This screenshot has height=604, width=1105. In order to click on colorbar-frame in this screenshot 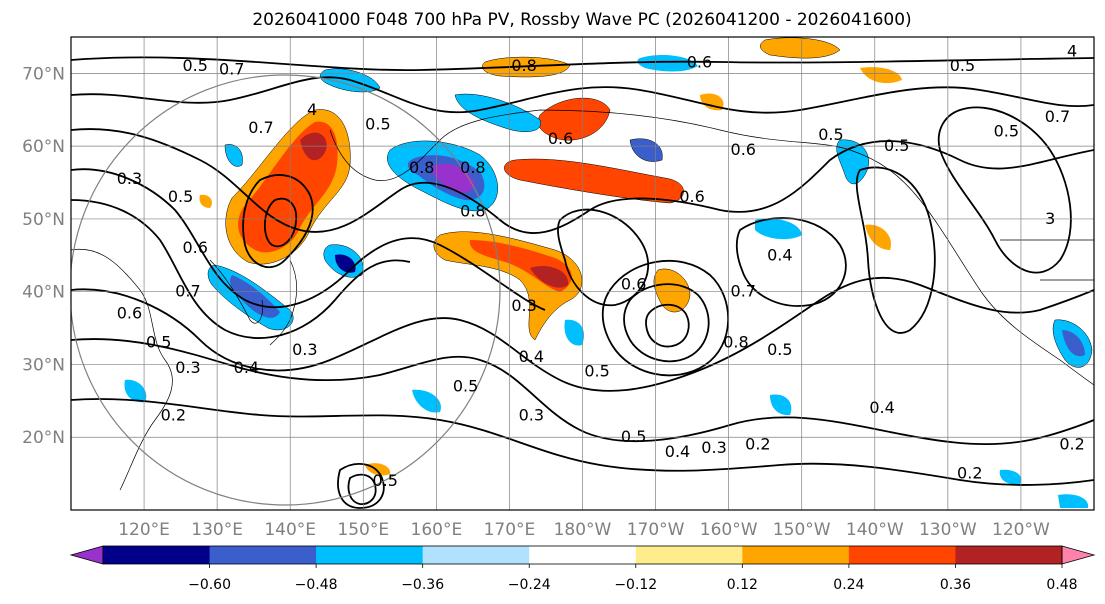, I will do `click(582, 555)`.